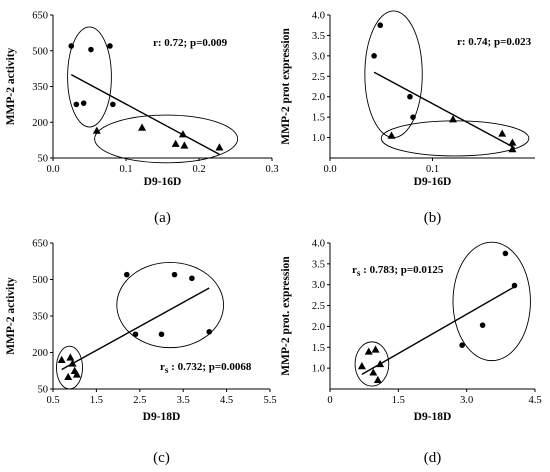  I want to click on correlation-annotation: rs : 0.783; p=0.0125, so click(398, 271).